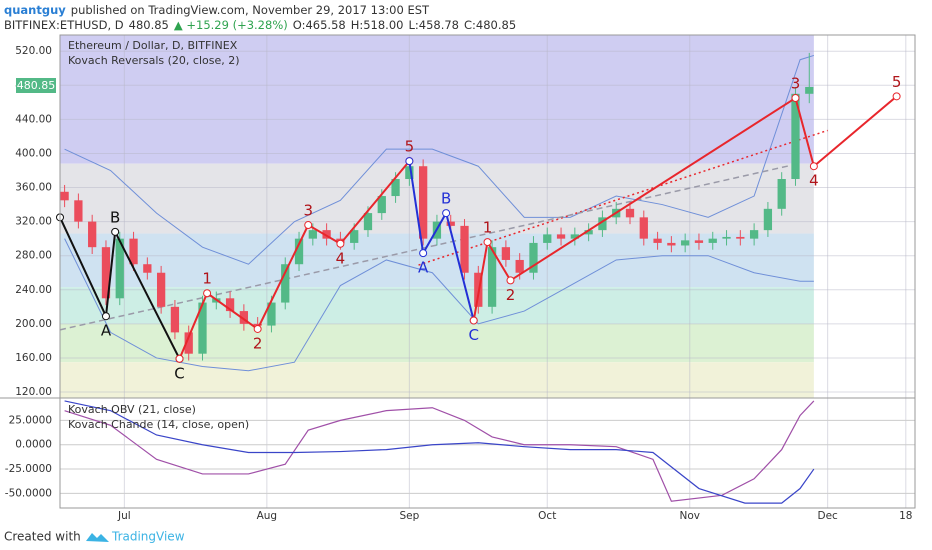  I want to click on price: 480.85, so click(149, 25).